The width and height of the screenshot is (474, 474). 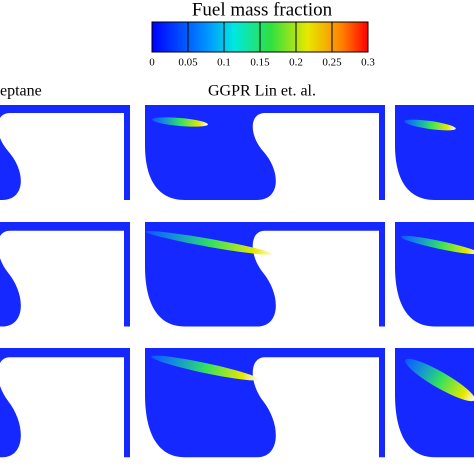 What do you see at coordinates (262, 45) in the screenshot?
I see `colorbar-ticks: 0 0.05 0.1 0.15 0.2 0.25 0.3` at bounding box center [262, 45].